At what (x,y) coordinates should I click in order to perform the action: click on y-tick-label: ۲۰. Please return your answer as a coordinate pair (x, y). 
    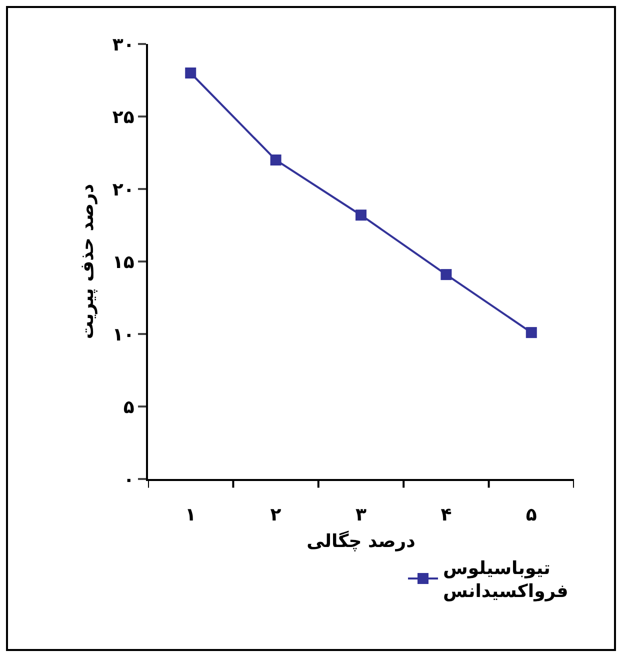
    Looking at the image, I should click on (123, 189).